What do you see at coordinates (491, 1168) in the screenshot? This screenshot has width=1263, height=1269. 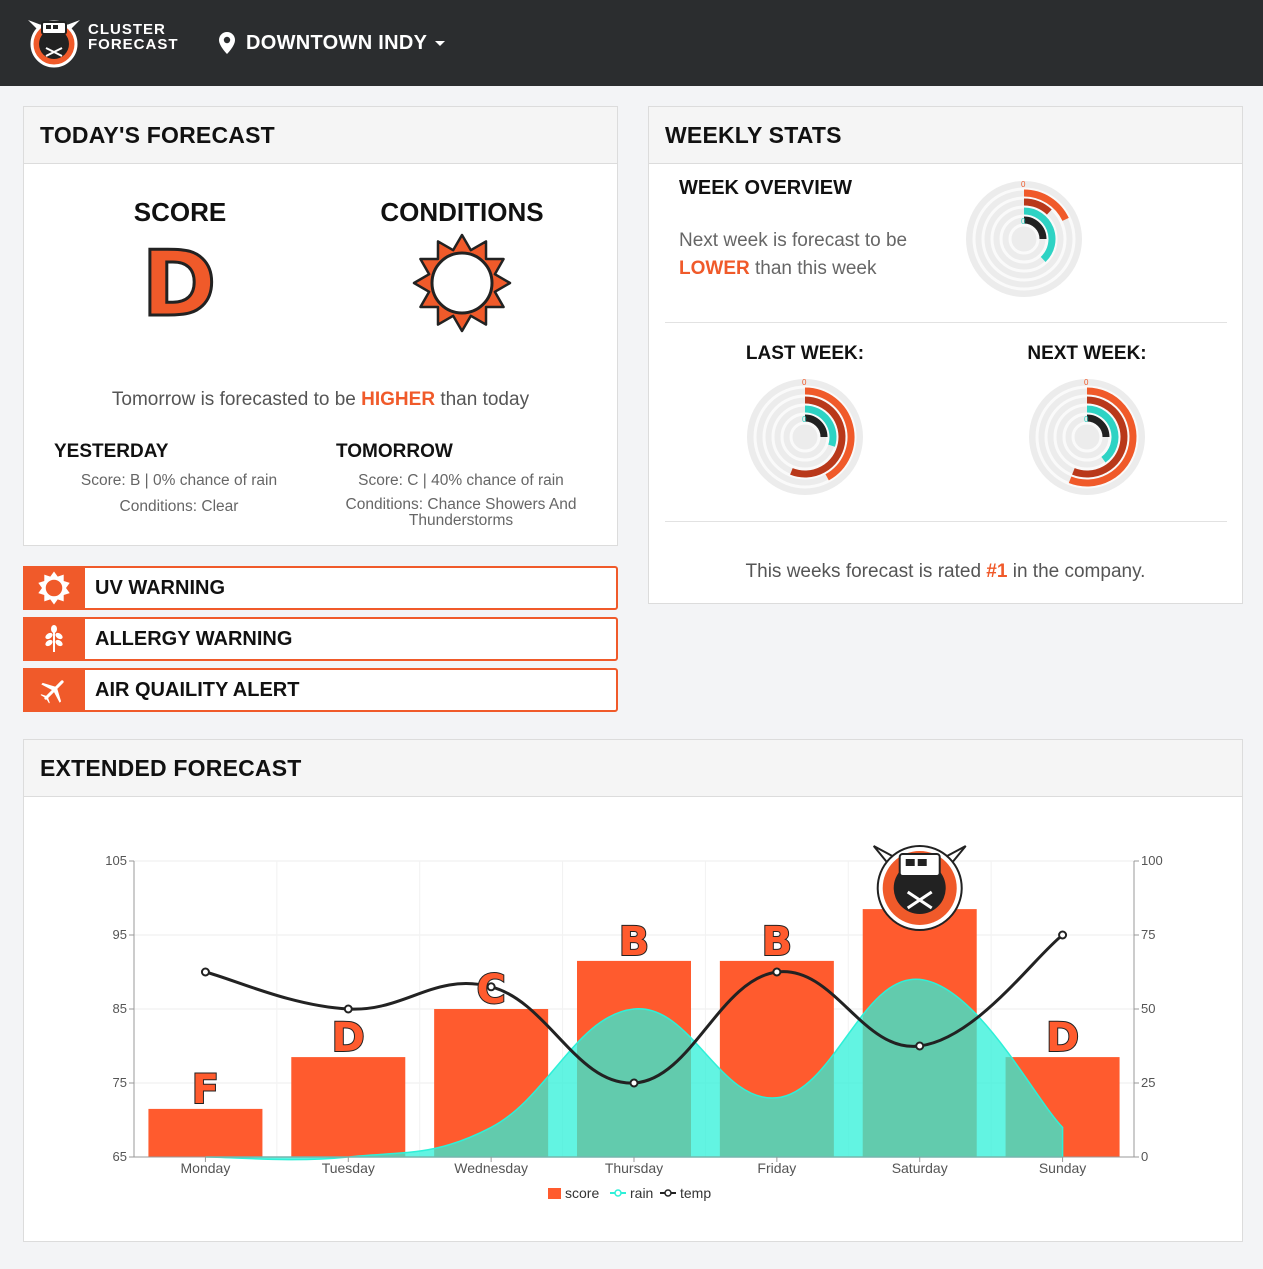 I see `x-tick-label: Wednesday` at bounding box center [491, 1168].